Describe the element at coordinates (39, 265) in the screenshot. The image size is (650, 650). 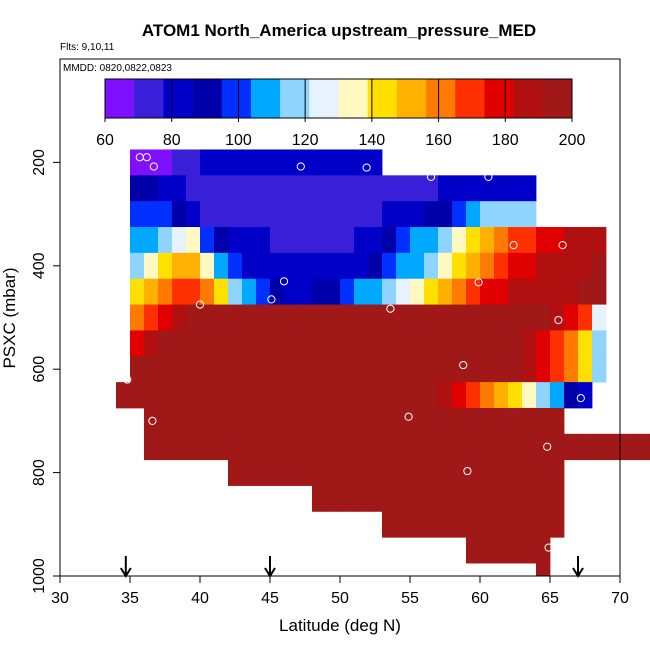
I see `y-tick-label: 400` at that location.